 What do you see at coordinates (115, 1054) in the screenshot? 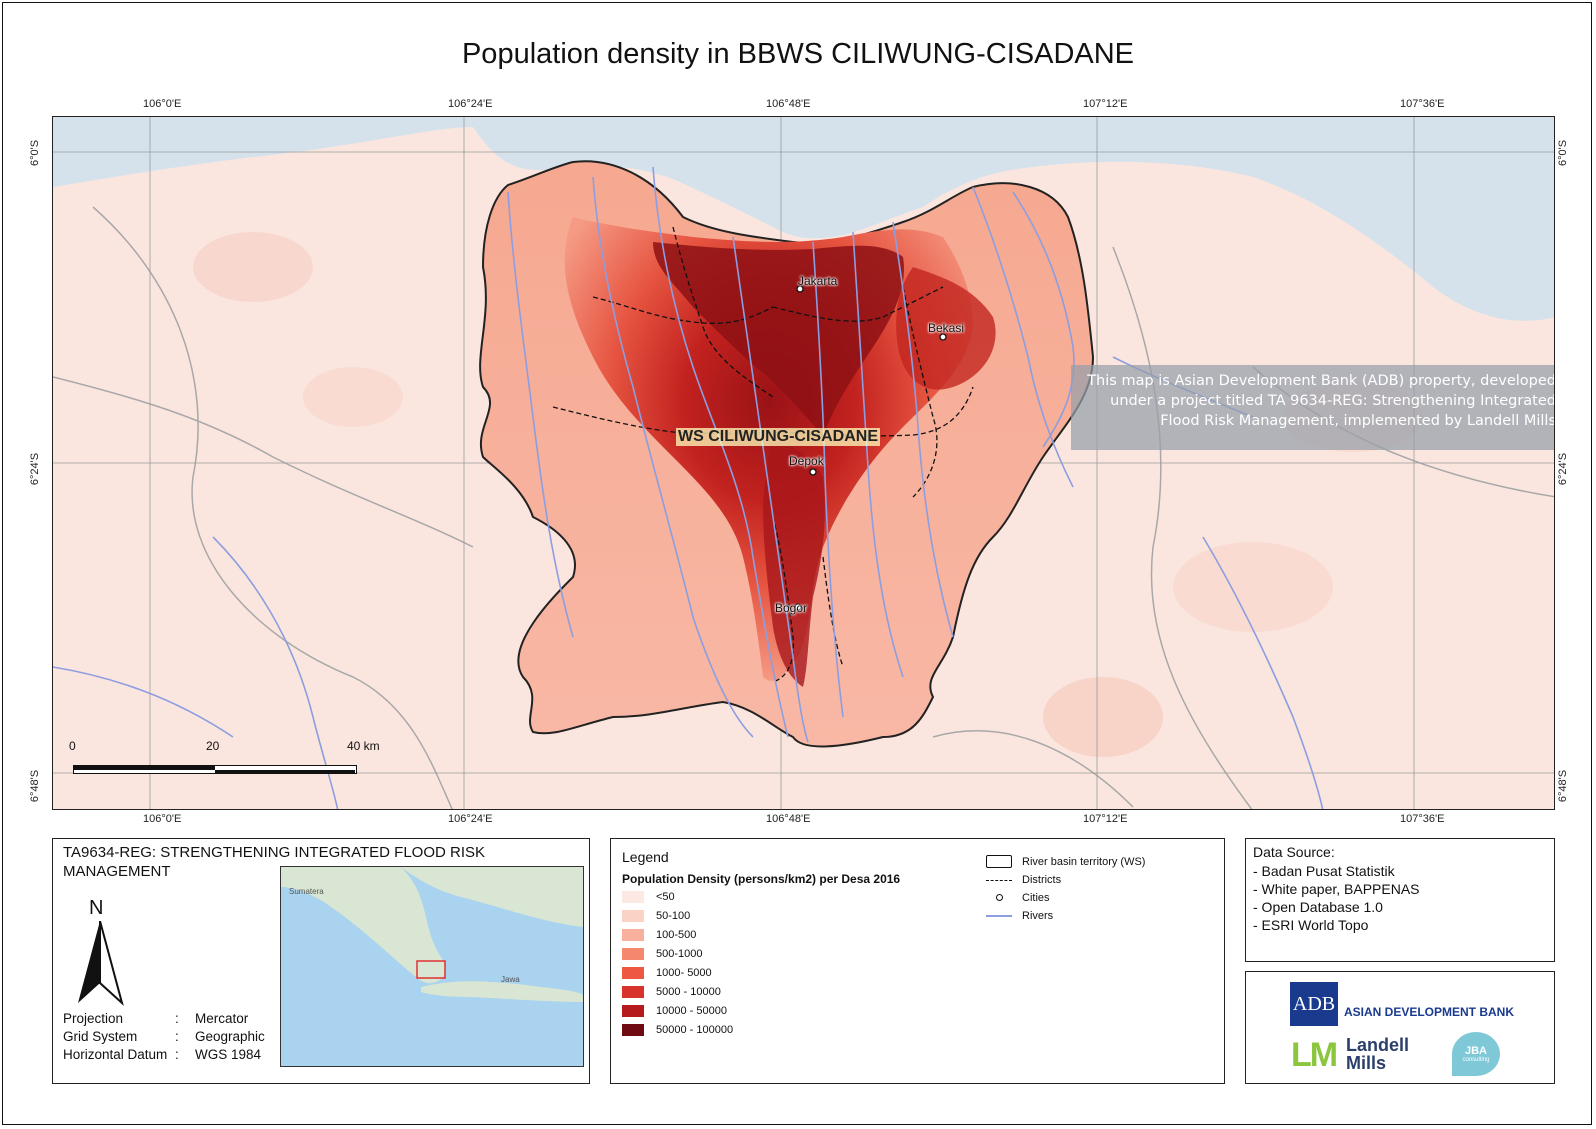
I see `datum-key: Horizontal Datum` at bounding box center [115, 1054].